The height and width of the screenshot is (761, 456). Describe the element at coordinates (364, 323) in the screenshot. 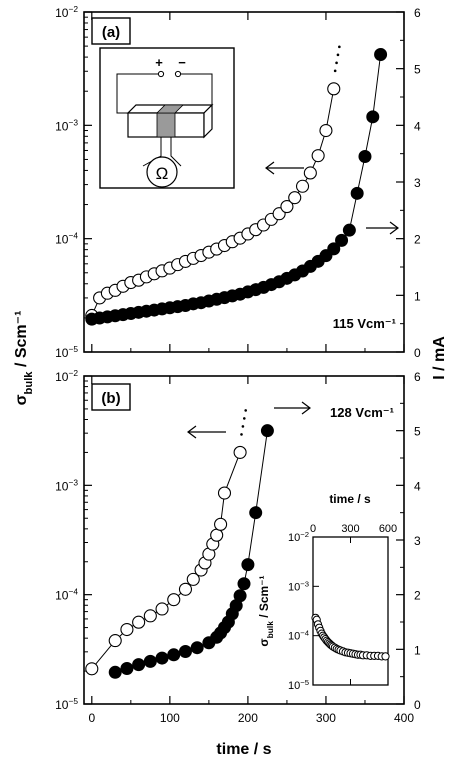

I see `panel-a-field-label: 115 Vcm⁻¹` at that location.